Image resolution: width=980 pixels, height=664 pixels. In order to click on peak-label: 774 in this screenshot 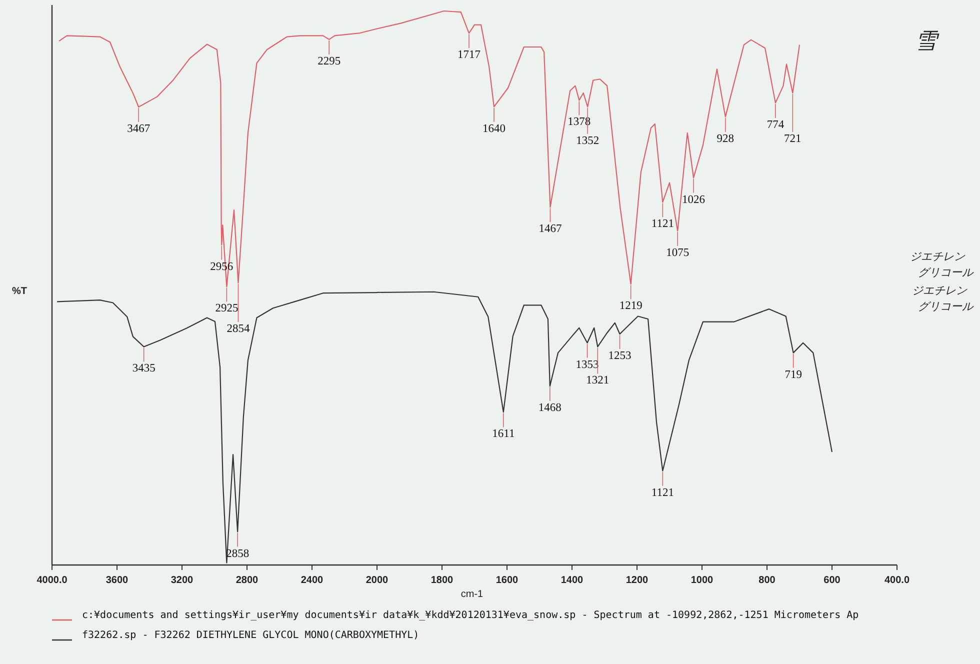, I will do `click(775, 117)`.